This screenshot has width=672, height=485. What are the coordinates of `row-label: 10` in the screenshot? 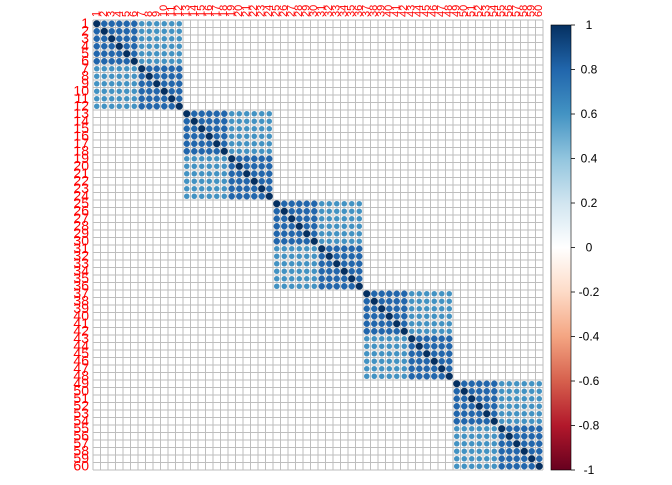 It's located at (81, 90).